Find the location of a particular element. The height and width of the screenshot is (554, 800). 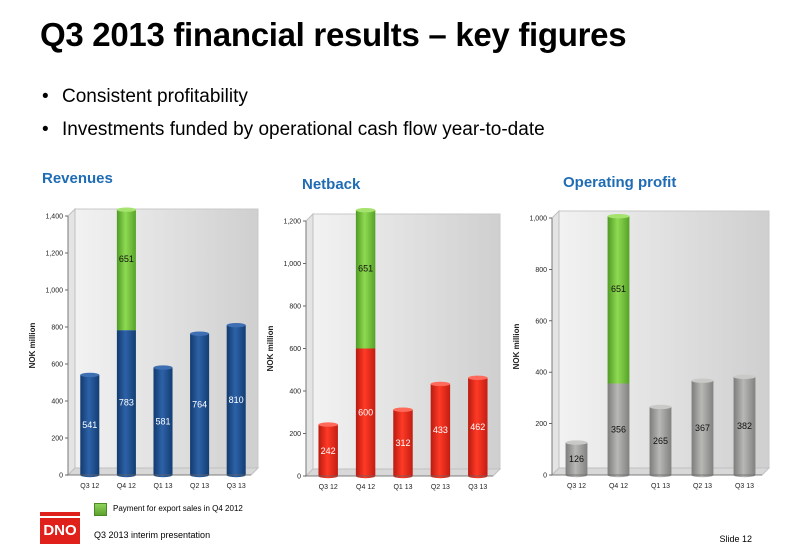

page-title: Q3 2013 financial results – key figures is located at coordinates (333, 34).